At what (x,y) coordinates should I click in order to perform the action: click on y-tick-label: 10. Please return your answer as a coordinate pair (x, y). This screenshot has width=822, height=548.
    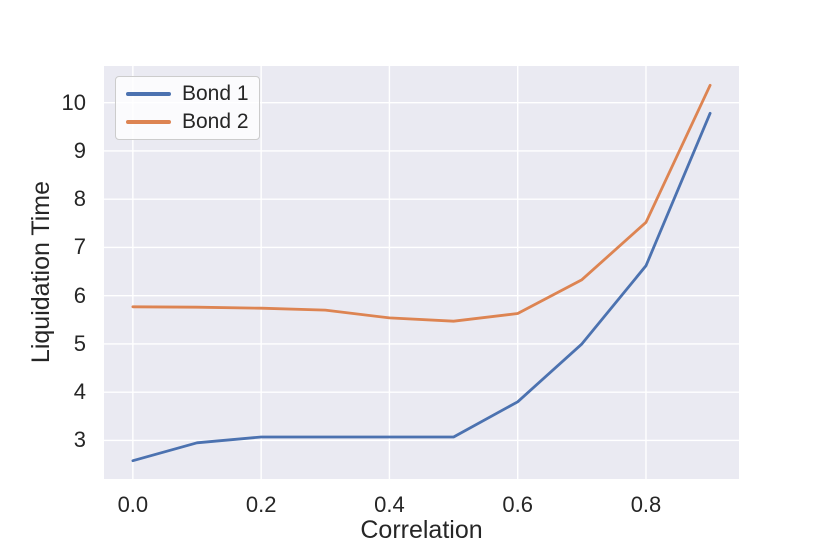
    Looking at the image, I should click on (73, 102).